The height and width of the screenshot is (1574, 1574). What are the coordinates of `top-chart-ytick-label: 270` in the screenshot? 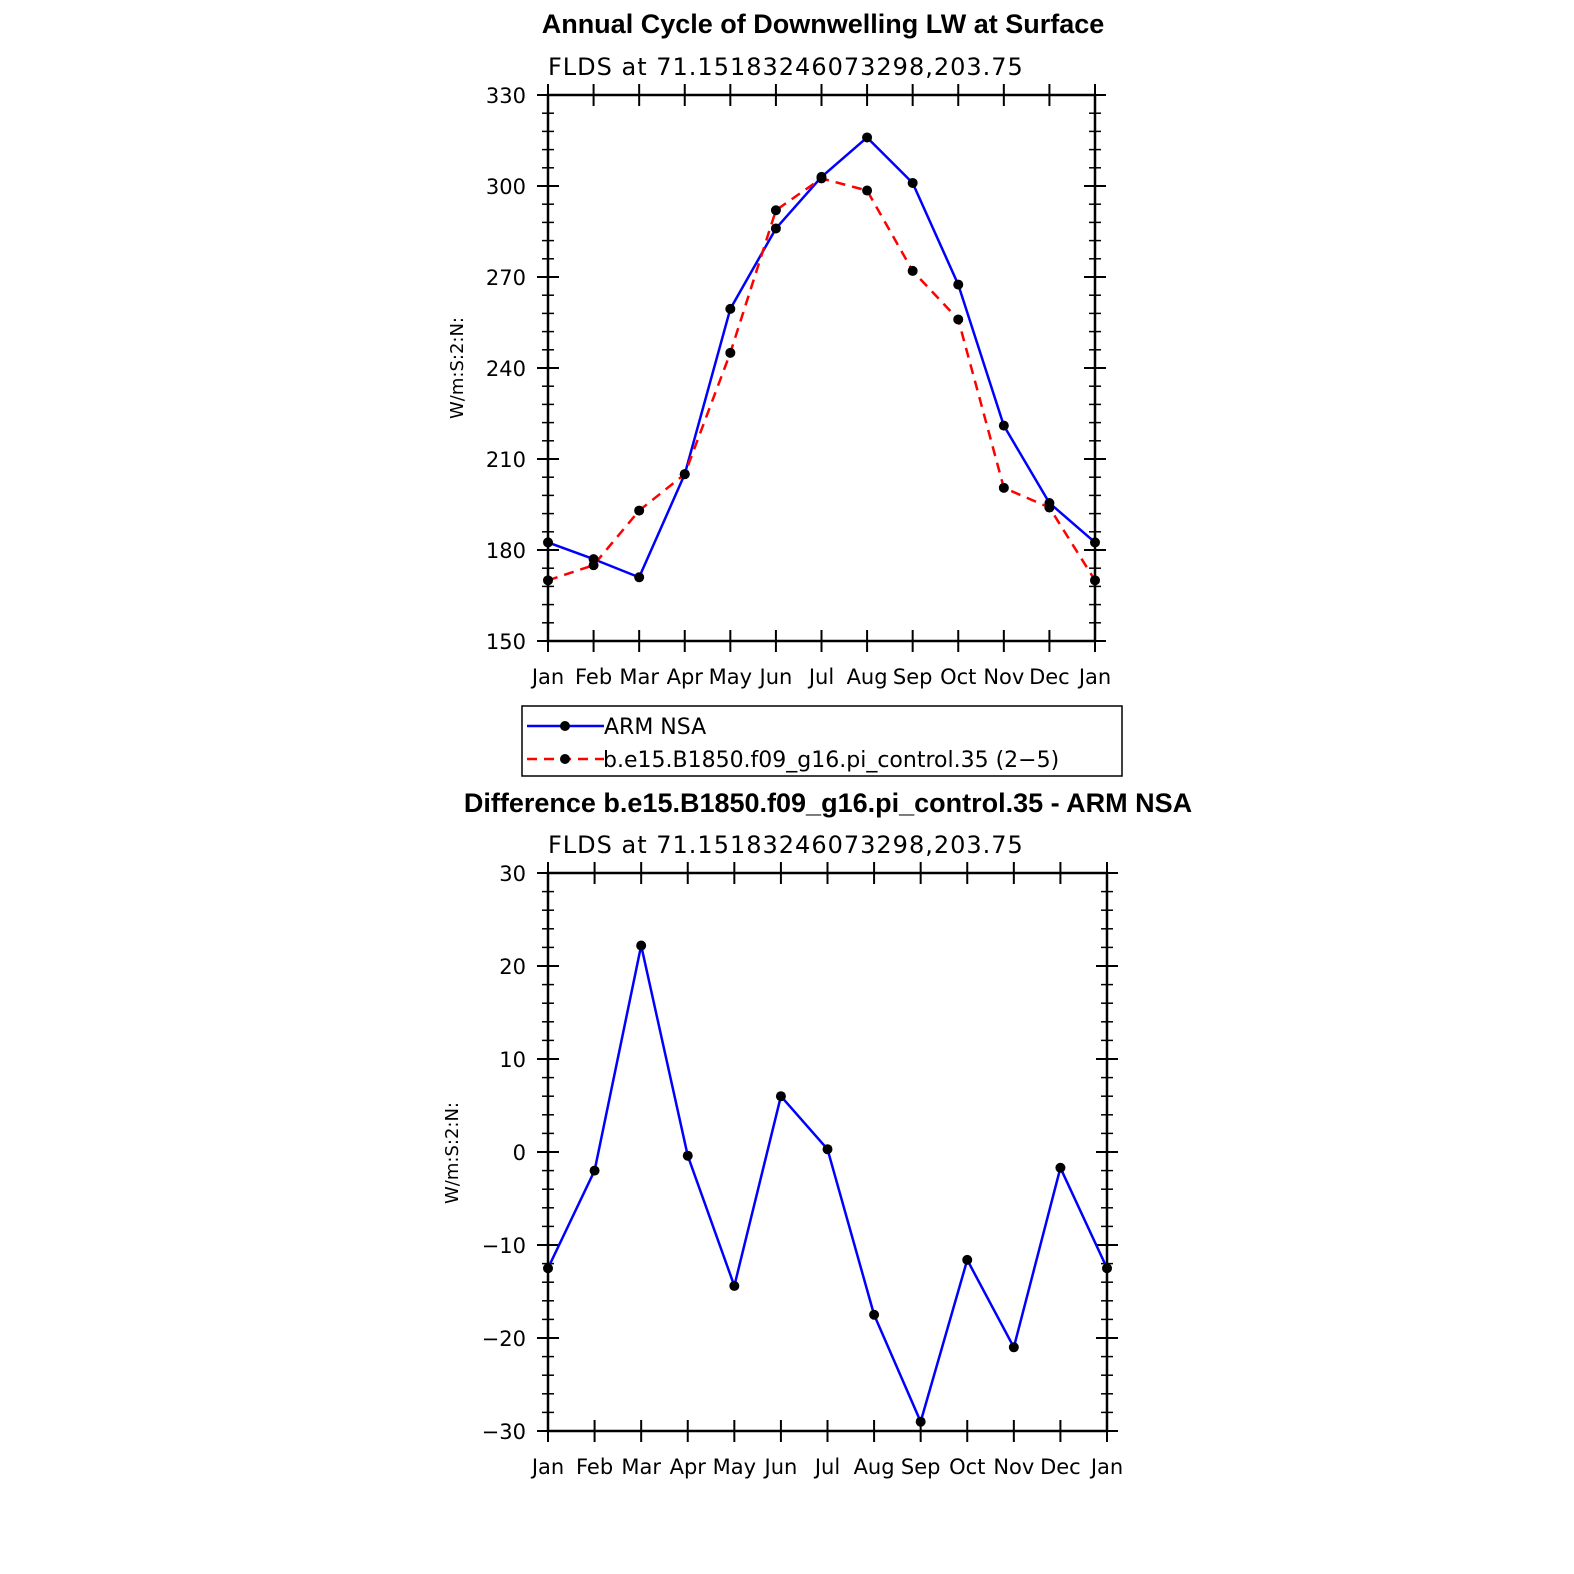 It's located at (506, 278).